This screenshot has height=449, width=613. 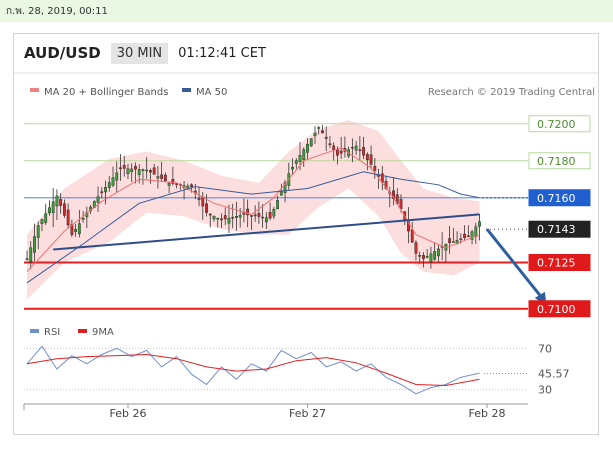 I want to click on legend-swatch-rsi, so click(x=34, y=331).